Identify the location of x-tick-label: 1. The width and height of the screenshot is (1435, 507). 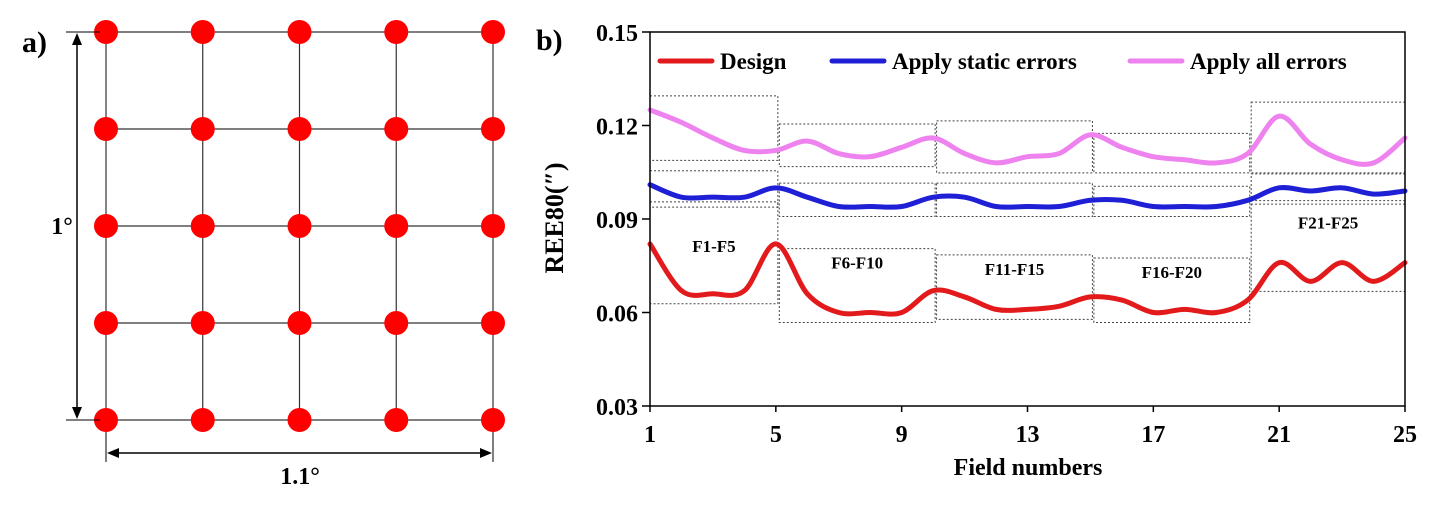
(650, 435).